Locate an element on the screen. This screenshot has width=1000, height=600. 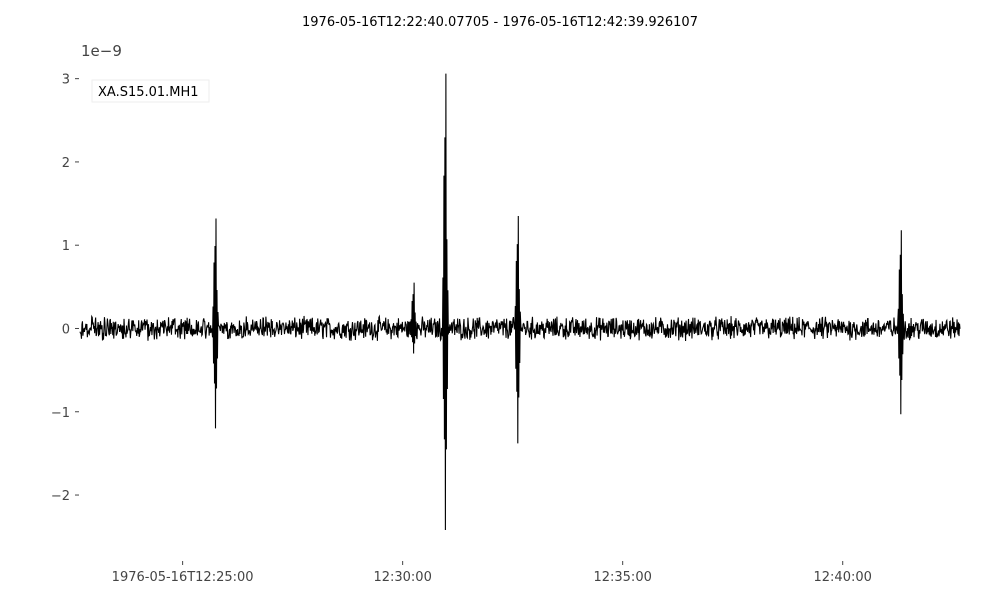
y-tick-label: −1 is located at coordinates (60, 413).